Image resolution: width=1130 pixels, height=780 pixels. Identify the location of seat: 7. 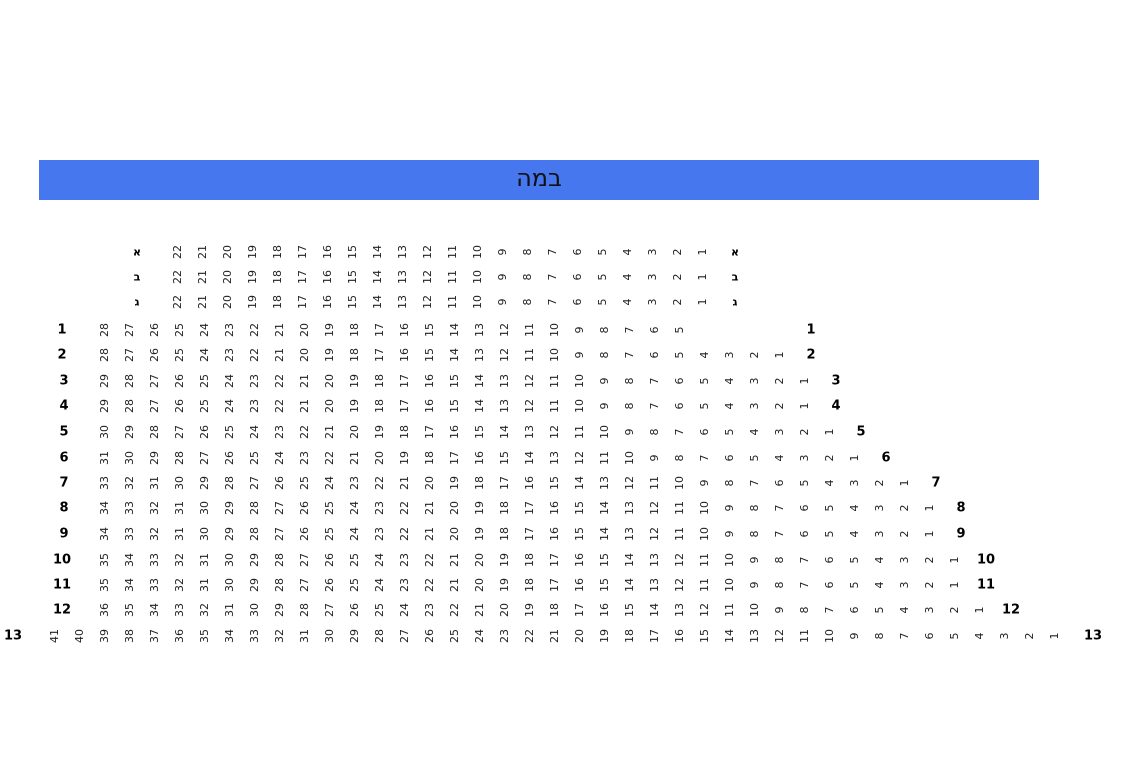
(779, 508).